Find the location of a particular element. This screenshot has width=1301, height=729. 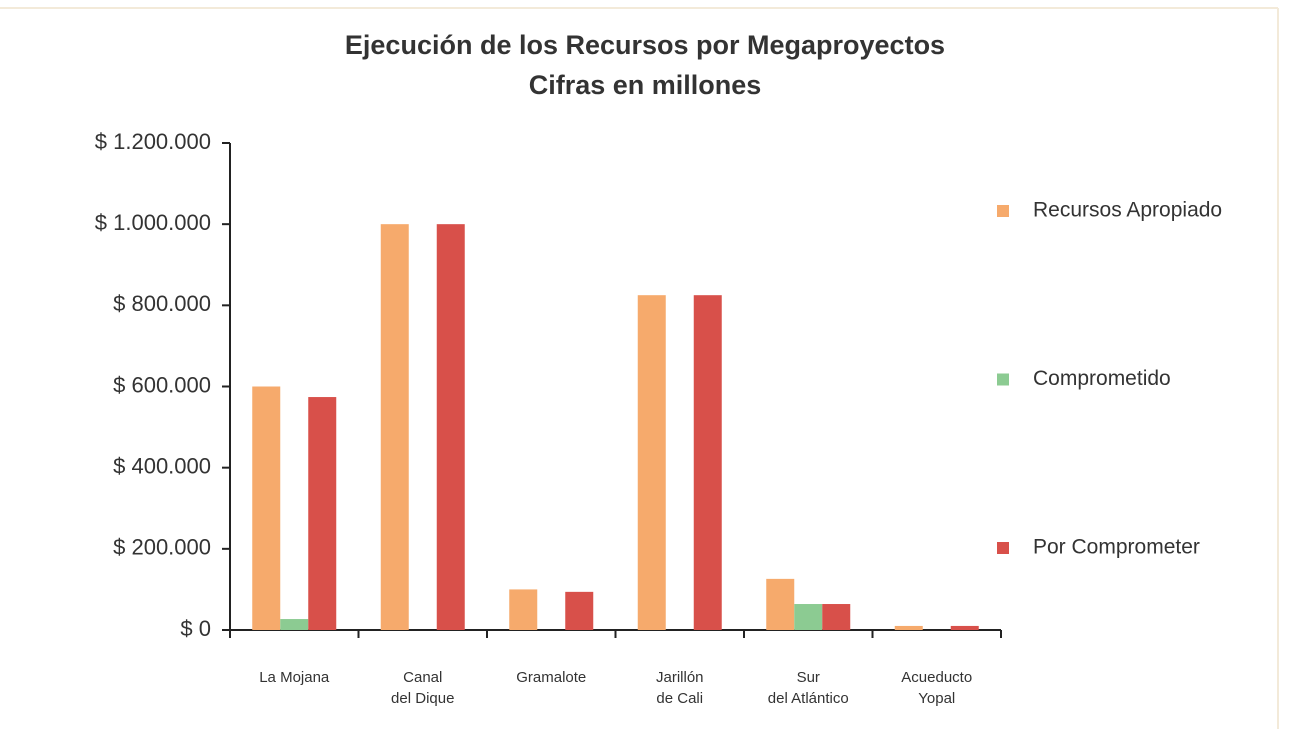

x-tick-label: Jarillón de Cali is located at coordinates (679, 688).